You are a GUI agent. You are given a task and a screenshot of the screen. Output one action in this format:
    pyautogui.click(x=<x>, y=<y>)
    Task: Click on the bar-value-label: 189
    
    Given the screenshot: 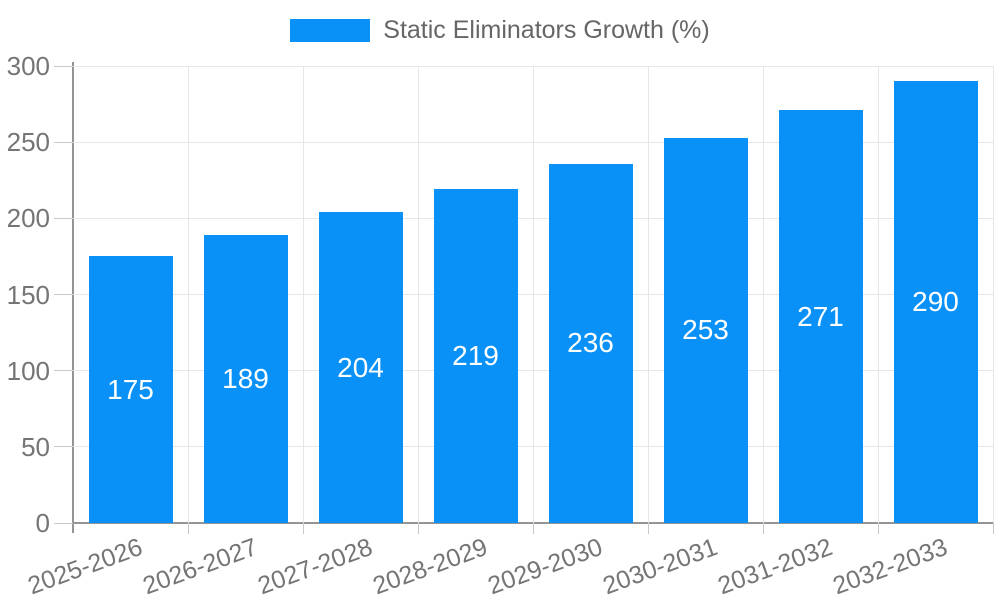 What is the action you would take?
    pyautogui.click(x=245, y=379)
    